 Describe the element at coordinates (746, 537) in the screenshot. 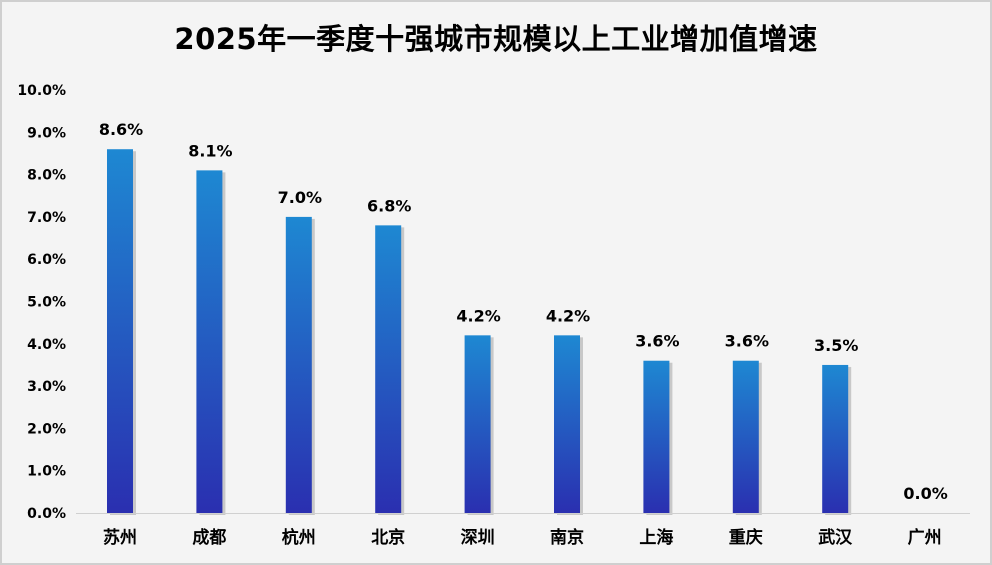

I see `x-tick-label: 重庆` at that location.